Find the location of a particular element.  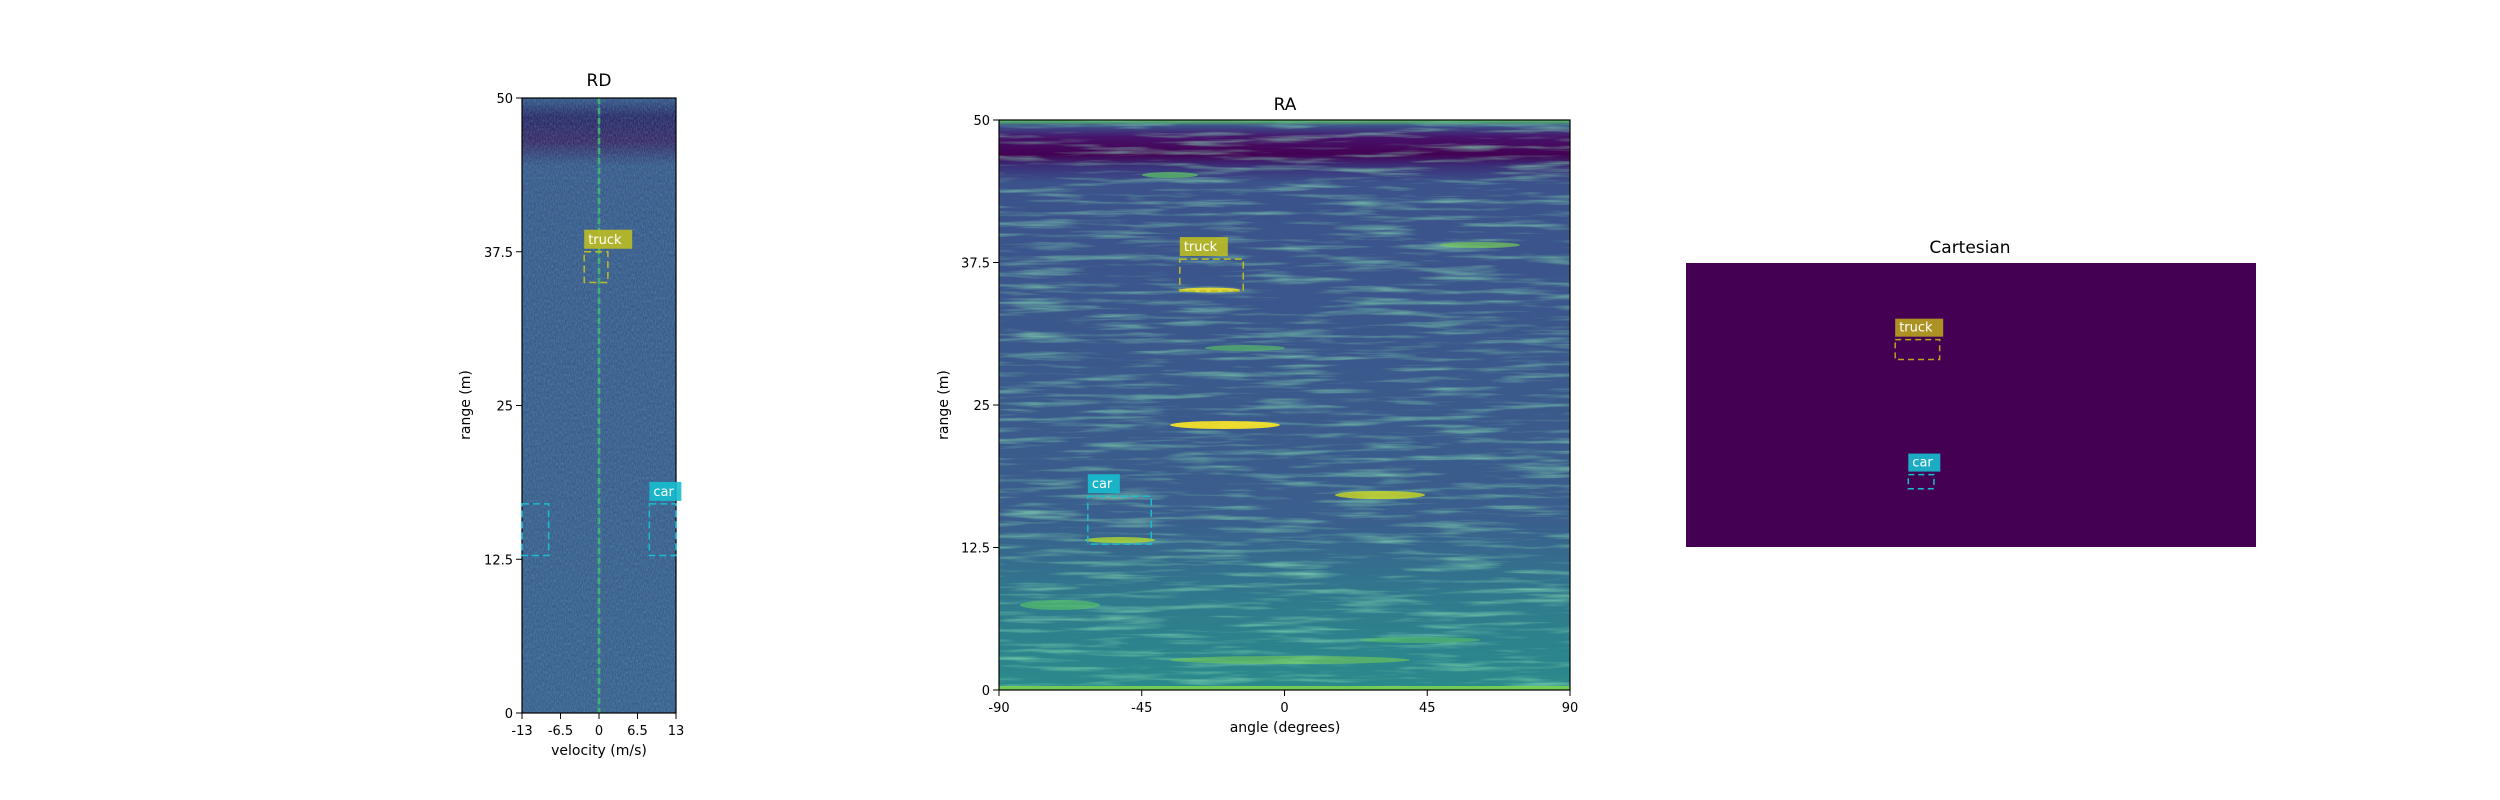

cartesian-boxes: truck car is located at coordinates (1919, 404).